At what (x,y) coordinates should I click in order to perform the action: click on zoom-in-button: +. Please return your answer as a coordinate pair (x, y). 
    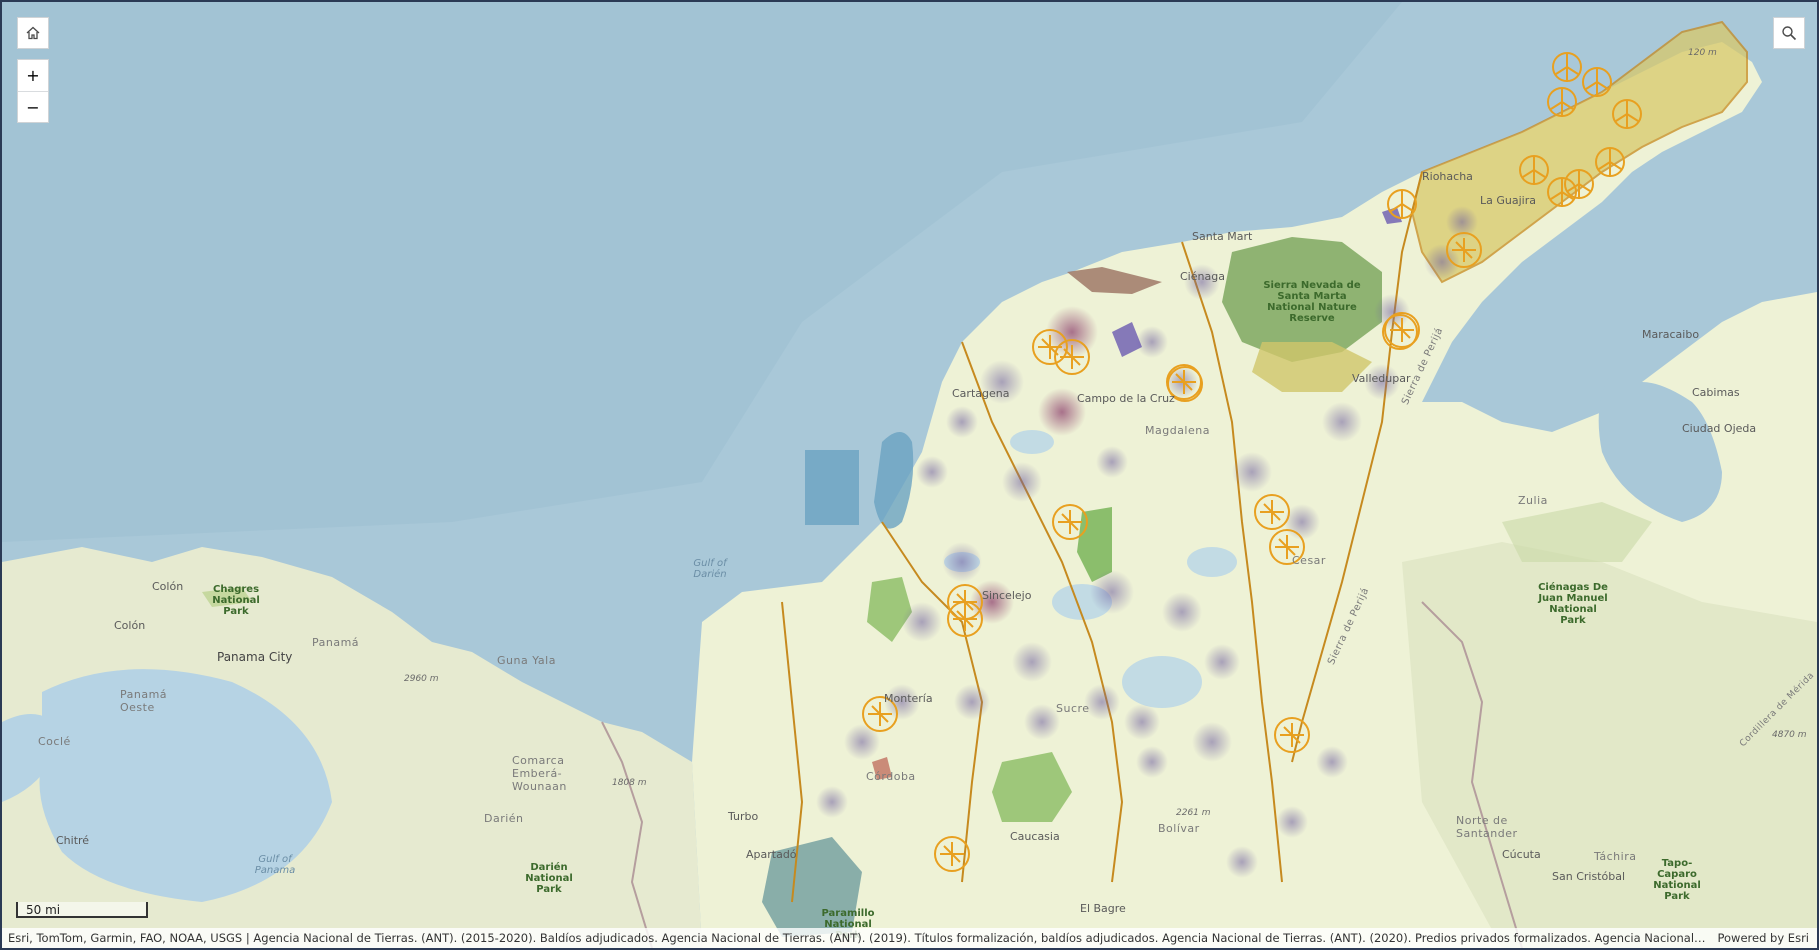
    Looking at the image, I should click on (33, 76).